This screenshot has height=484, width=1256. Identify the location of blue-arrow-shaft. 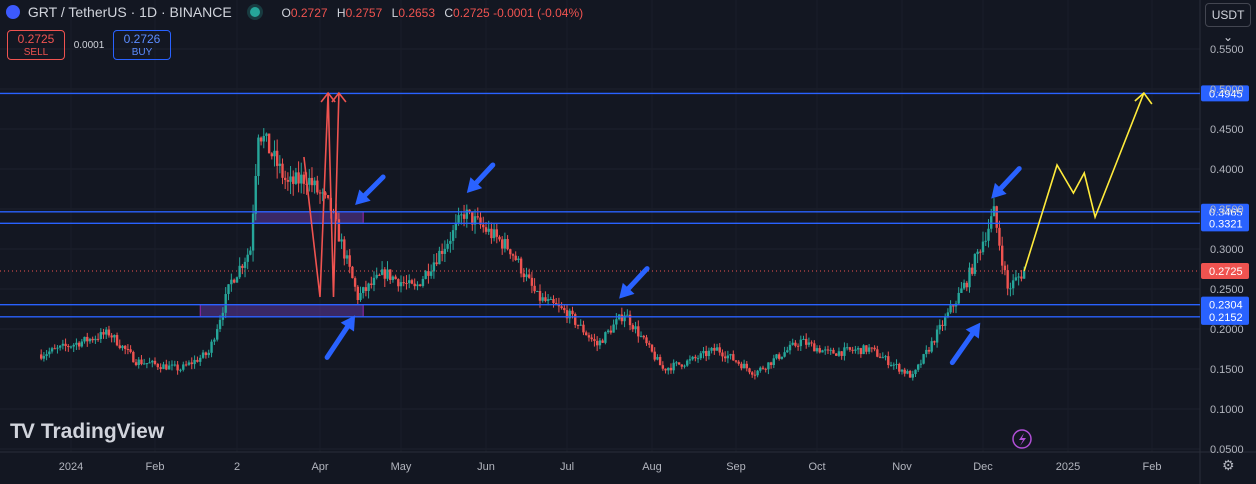
(962, 348).